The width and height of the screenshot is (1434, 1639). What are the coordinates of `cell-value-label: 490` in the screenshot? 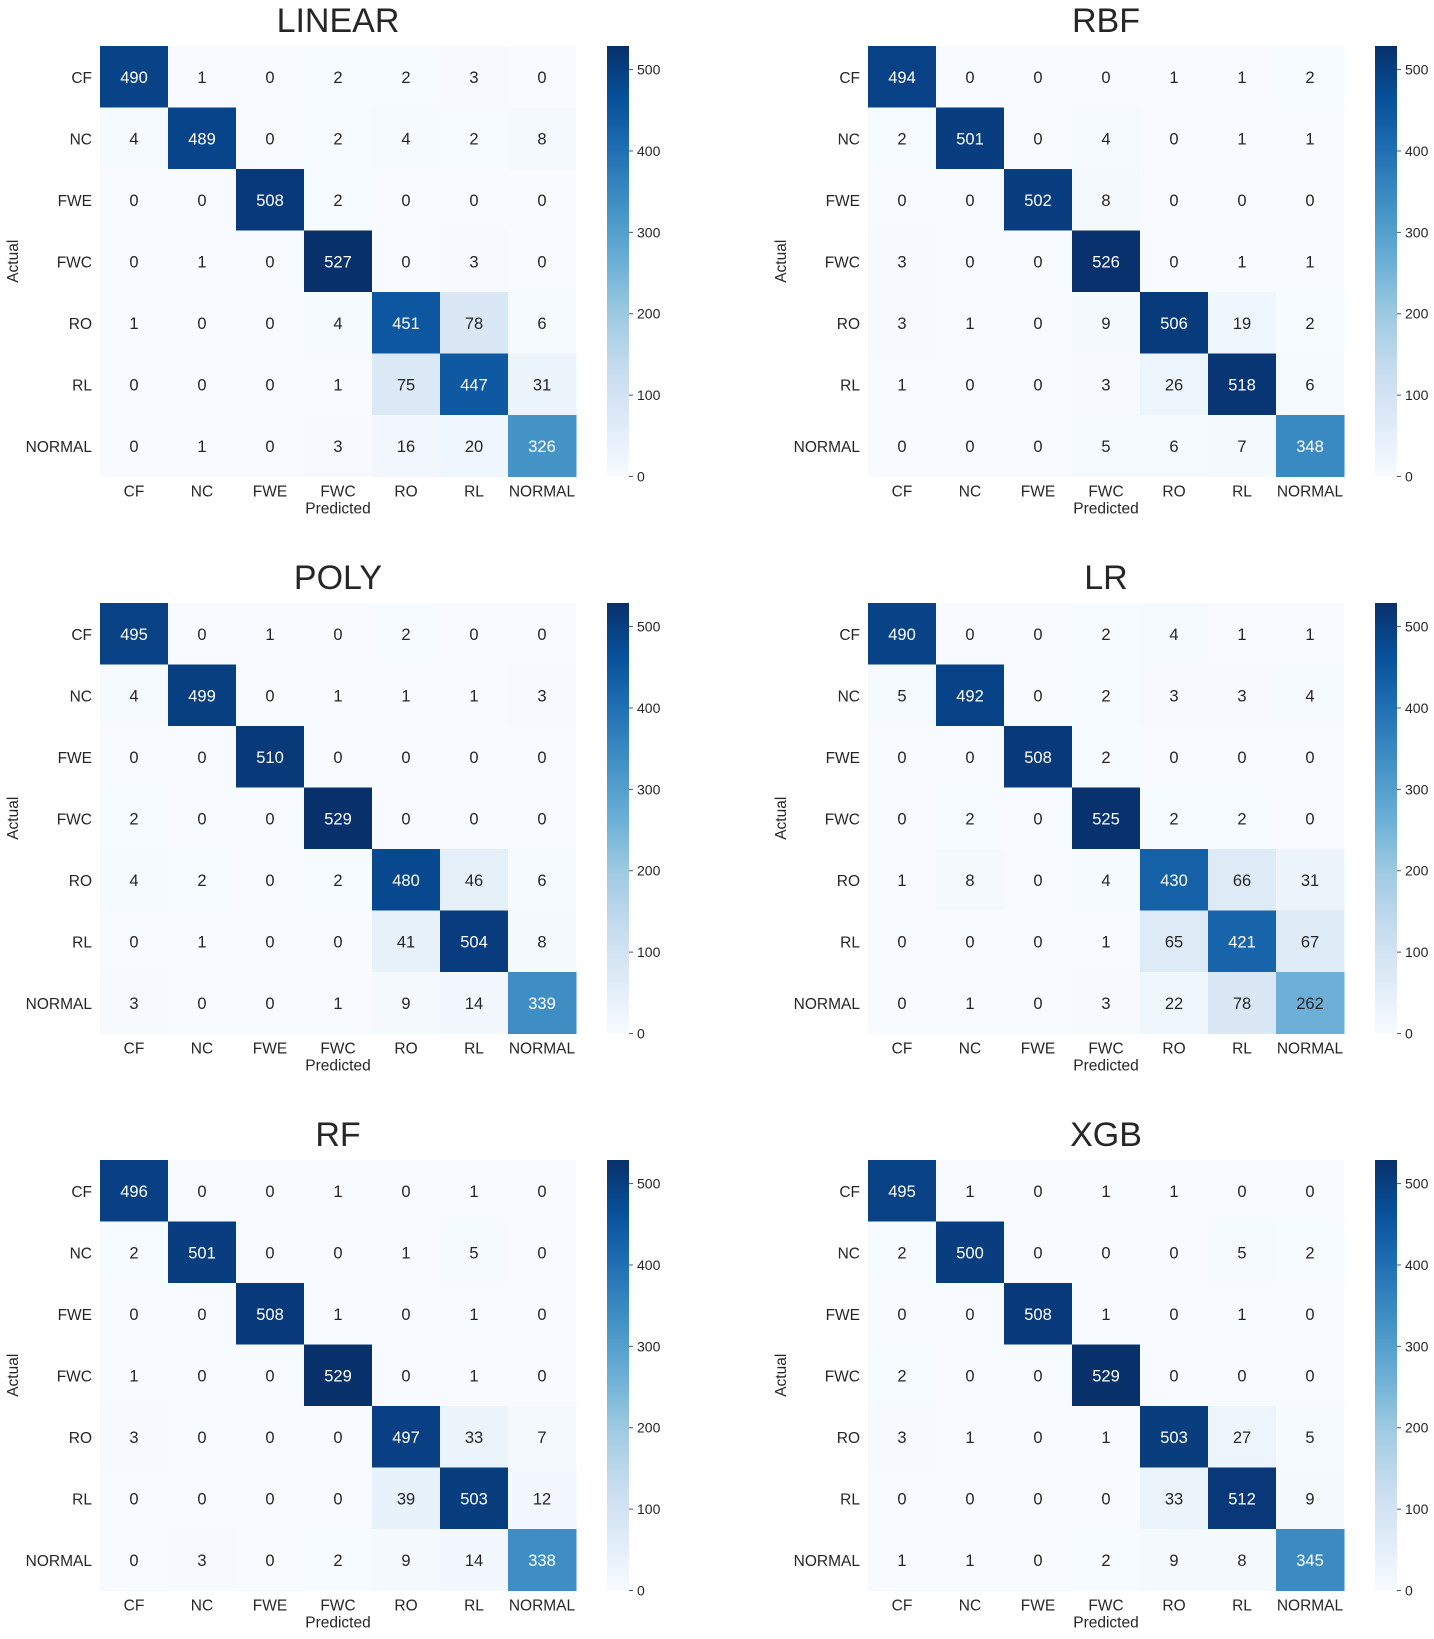 It's located at (902, 635).